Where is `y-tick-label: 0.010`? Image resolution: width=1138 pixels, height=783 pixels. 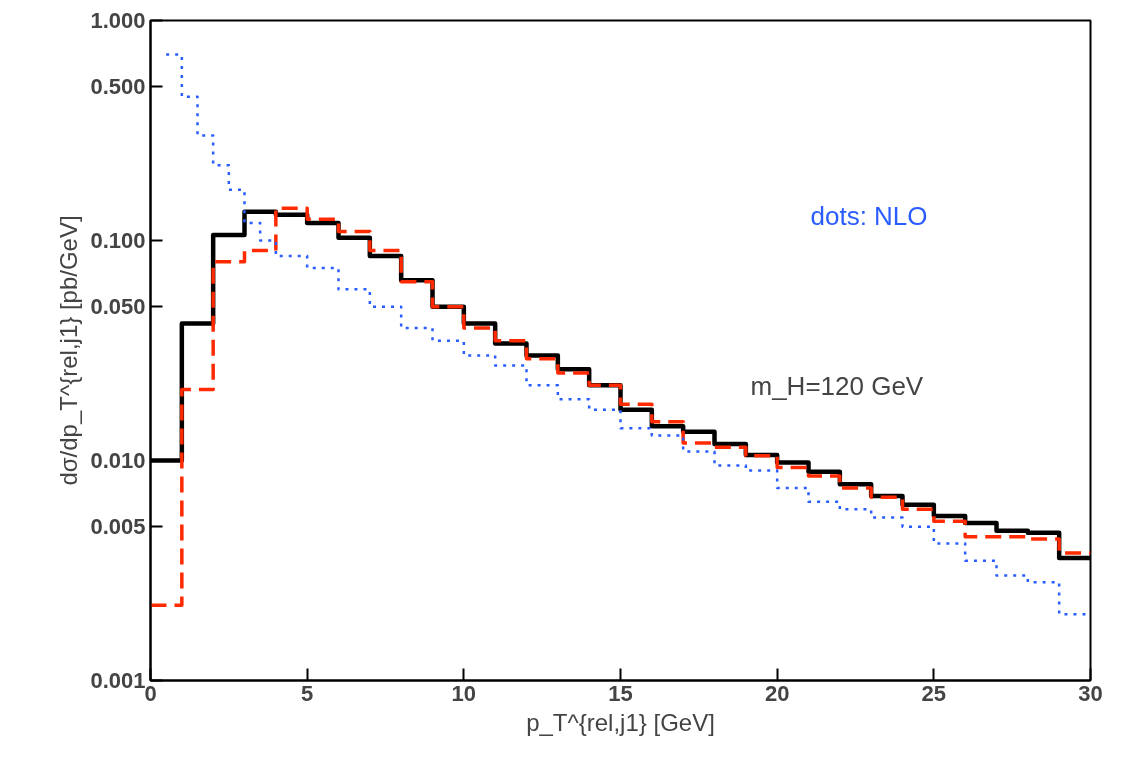 y-tick-label: 0.010 is located at coordinates (118, 460).